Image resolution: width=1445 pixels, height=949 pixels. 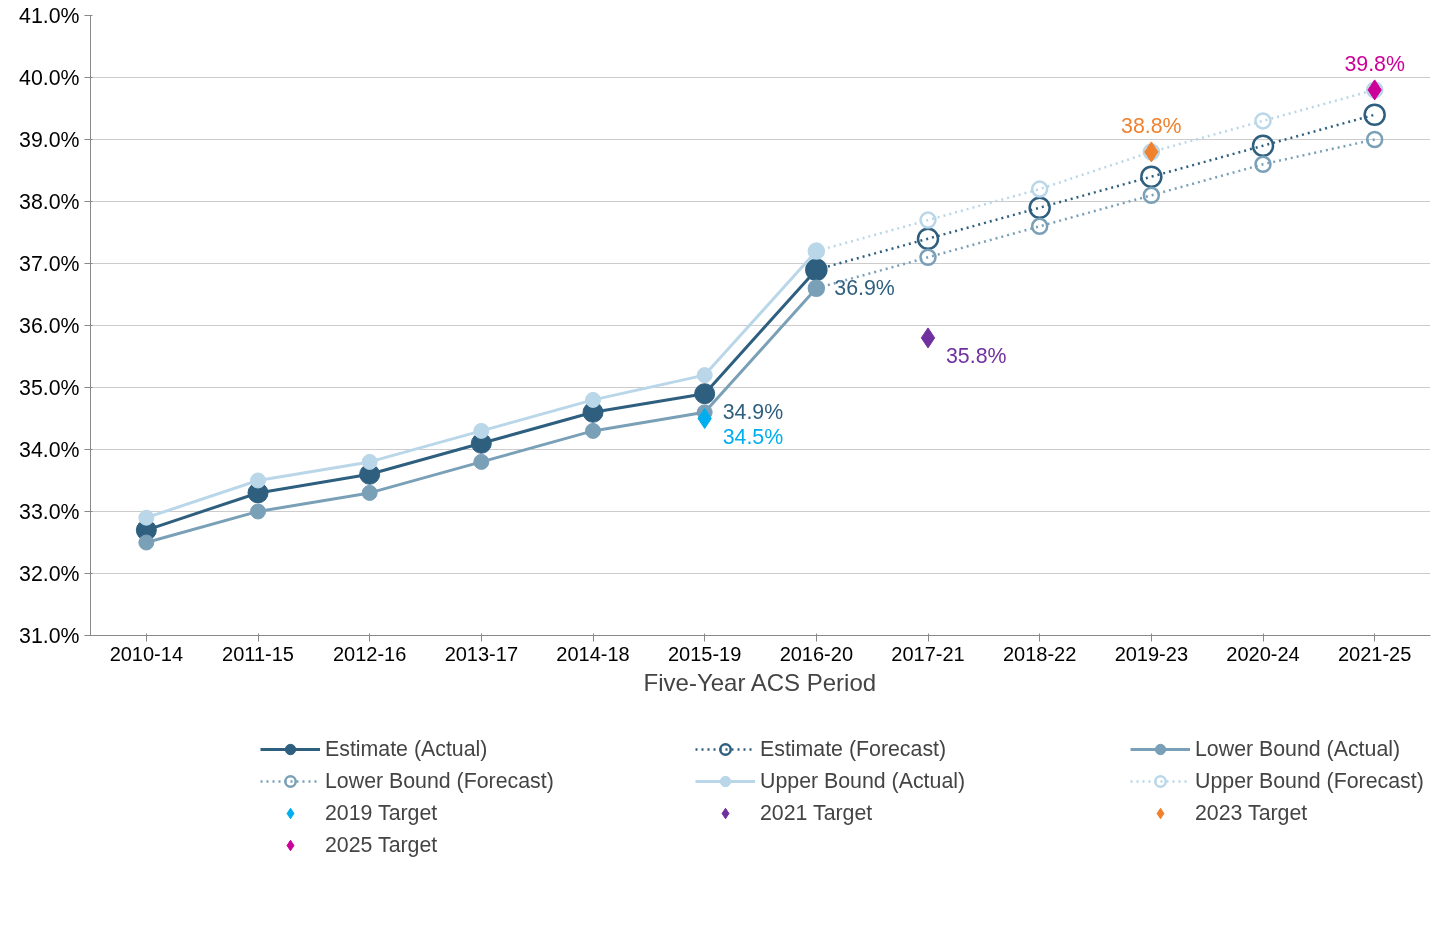 I want to click on data-label: 34.9%, so click(x=753, y=411).